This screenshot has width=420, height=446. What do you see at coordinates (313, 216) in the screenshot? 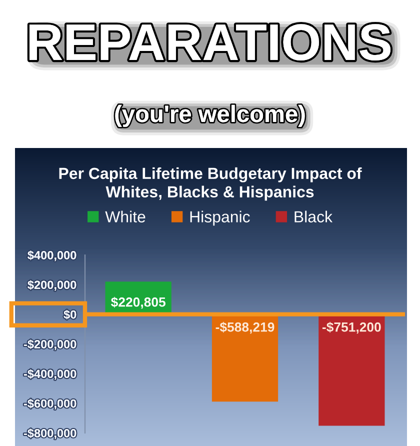
I see `legend-label: Black` at bounding box center [313, 216].